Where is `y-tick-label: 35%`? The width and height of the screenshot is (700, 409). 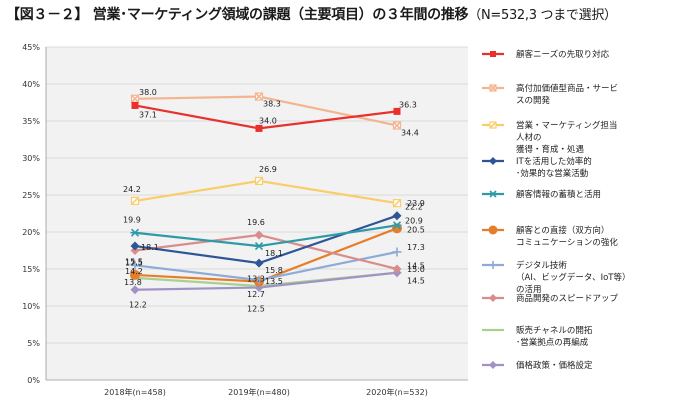 y-tick-label: 35% is located at coordinates (31, 121).